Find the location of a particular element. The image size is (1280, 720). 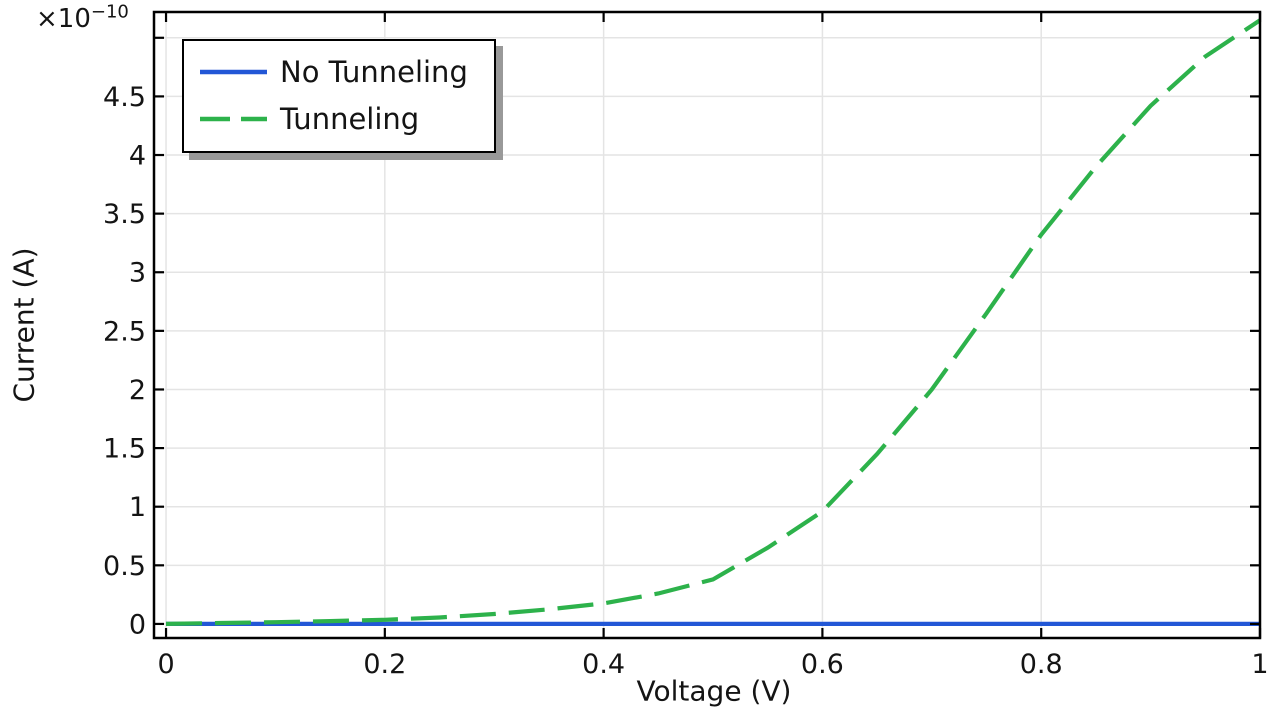

x-tick-label: 0.2 is located at coordinates (384, 664).